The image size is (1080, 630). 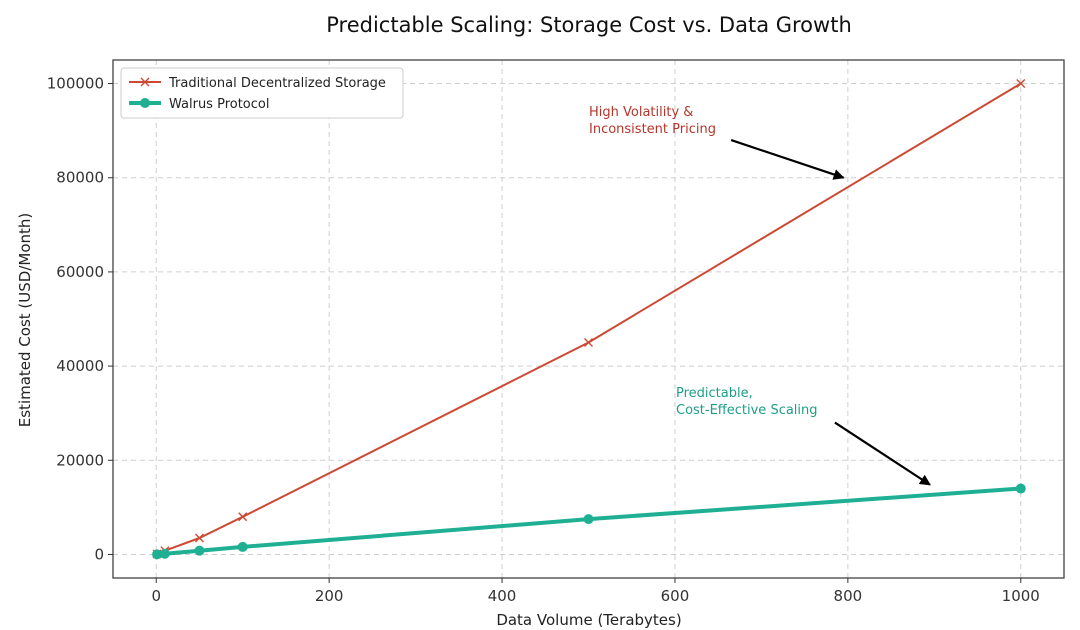 I want to click on y-tick-label: 40000, so click(x=80, y=366).